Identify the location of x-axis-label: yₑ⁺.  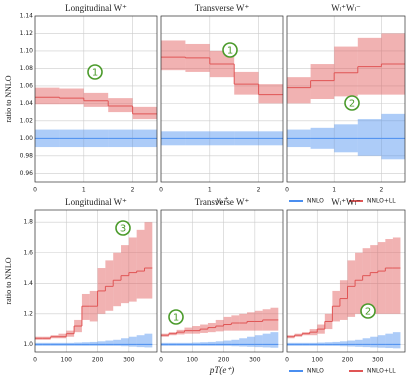
(221, 200).